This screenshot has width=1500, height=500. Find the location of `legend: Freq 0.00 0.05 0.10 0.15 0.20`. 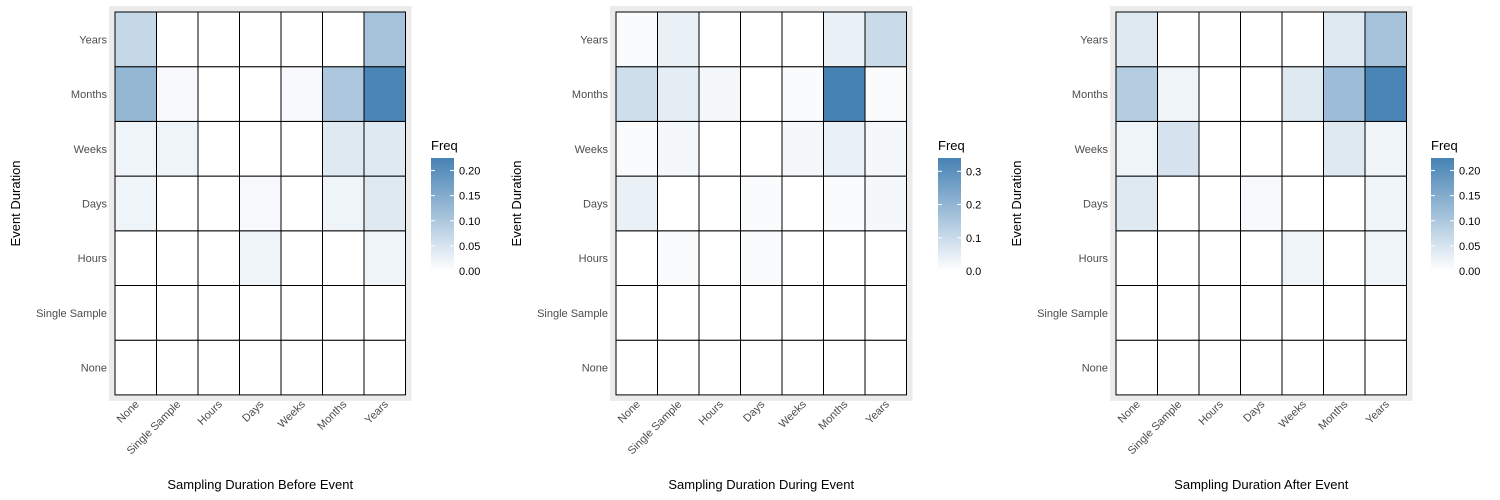

legend: Freq 0.00 0.05 0.10 0.15 0.20 is located at coordinates (455, 208).